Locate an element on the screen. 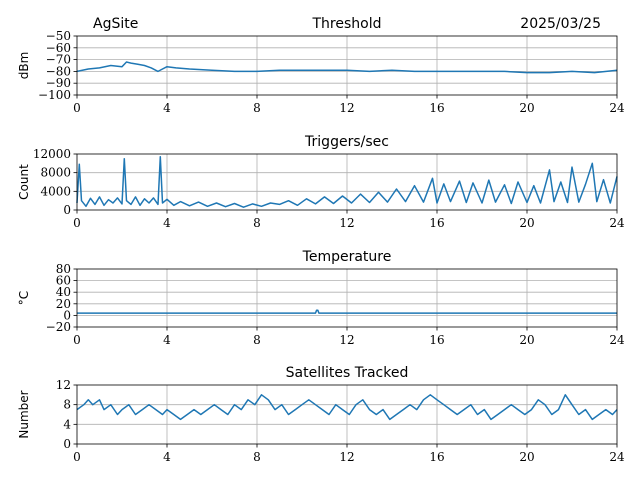  temperature-ytick-label: 0 is located at coordinates (67, 315).